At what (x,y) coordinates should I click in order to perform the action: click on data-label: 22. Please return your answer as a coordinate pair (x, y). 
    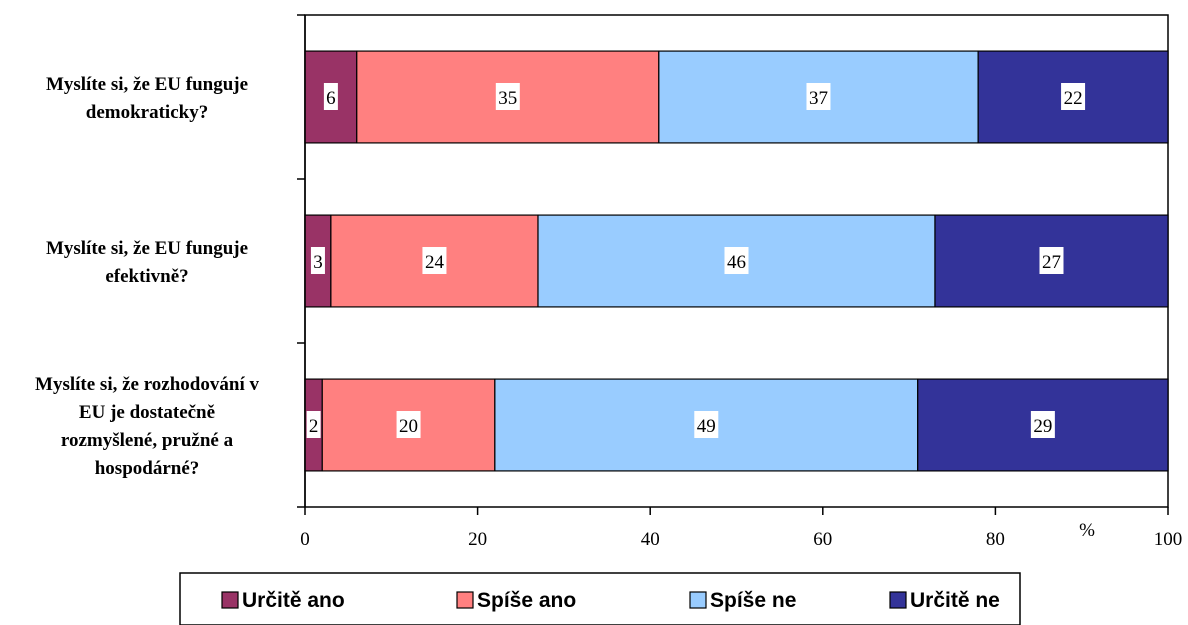
    Looking at the image, I should click on (1073, 98).